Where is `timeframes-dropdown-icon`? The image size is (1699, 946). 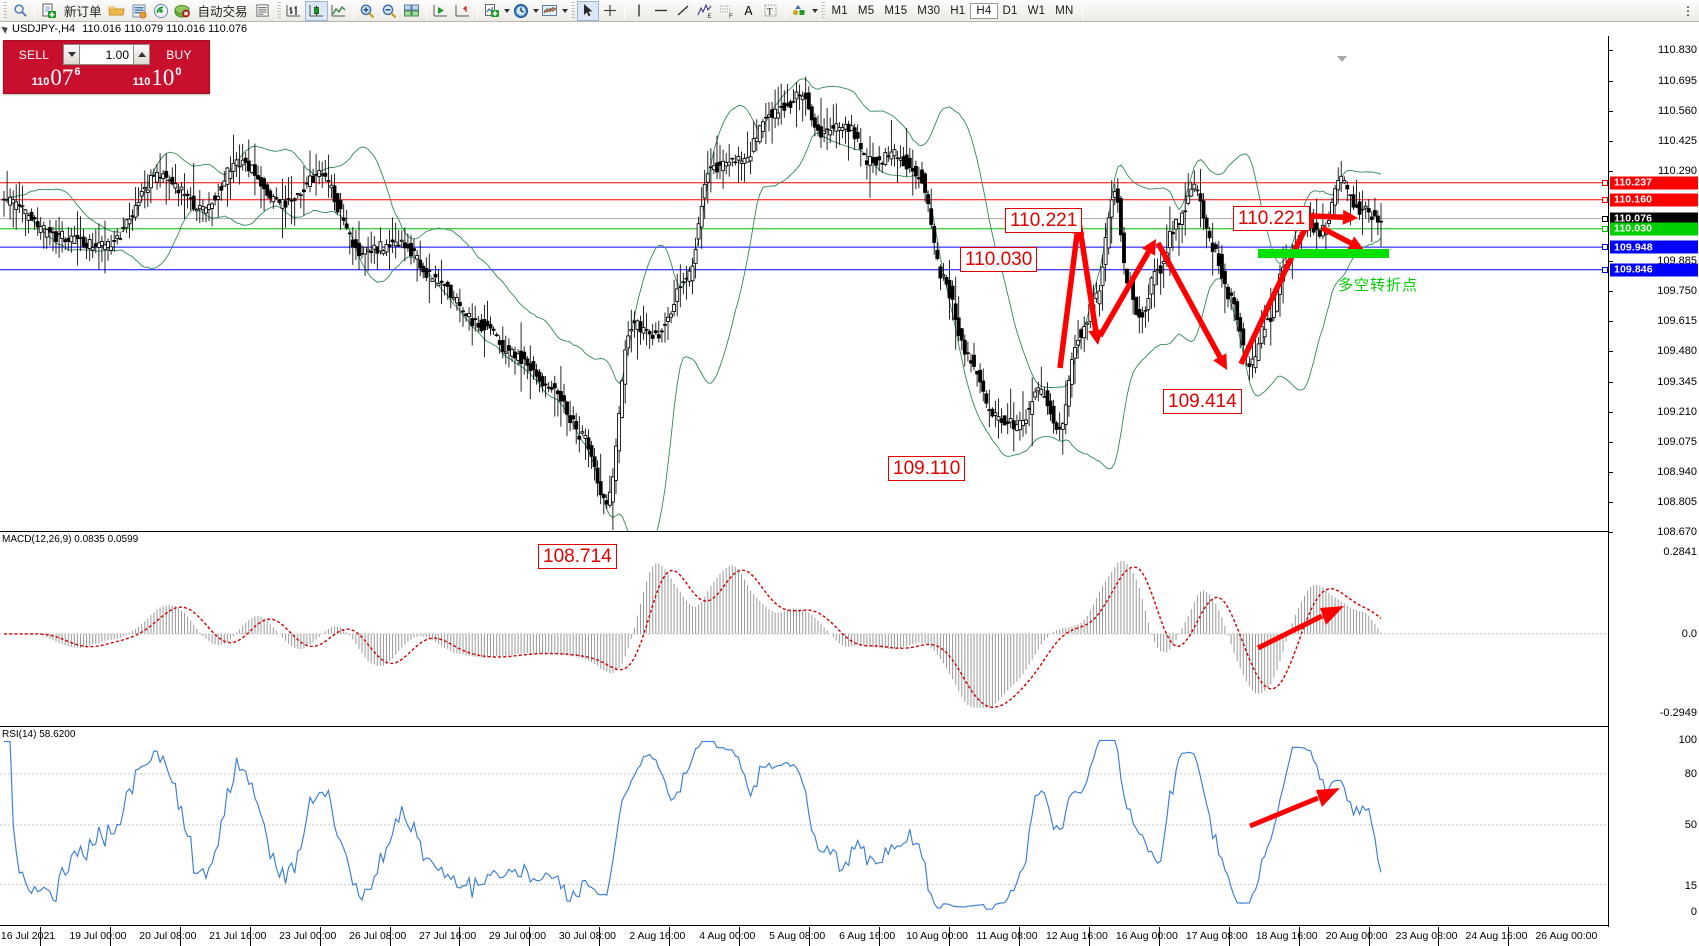
timeframes-dropdown-icon is located at coordinates (535, 10).